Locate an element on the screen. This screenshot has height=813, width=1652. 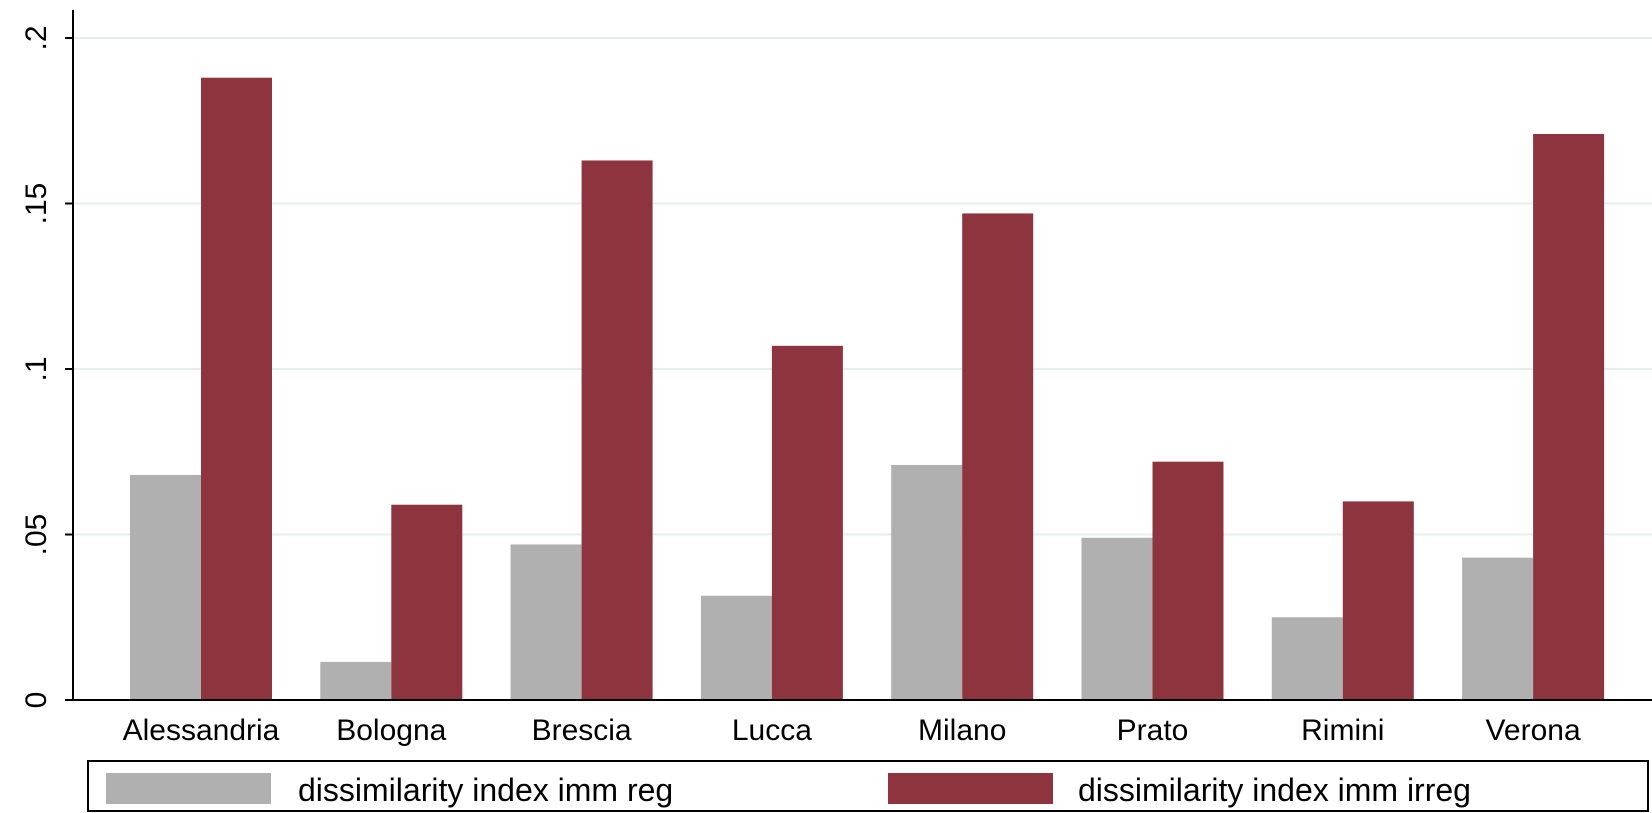
legend-label-irreg: dissimilarity index imm irreg is located at coordinates (1274, 790).